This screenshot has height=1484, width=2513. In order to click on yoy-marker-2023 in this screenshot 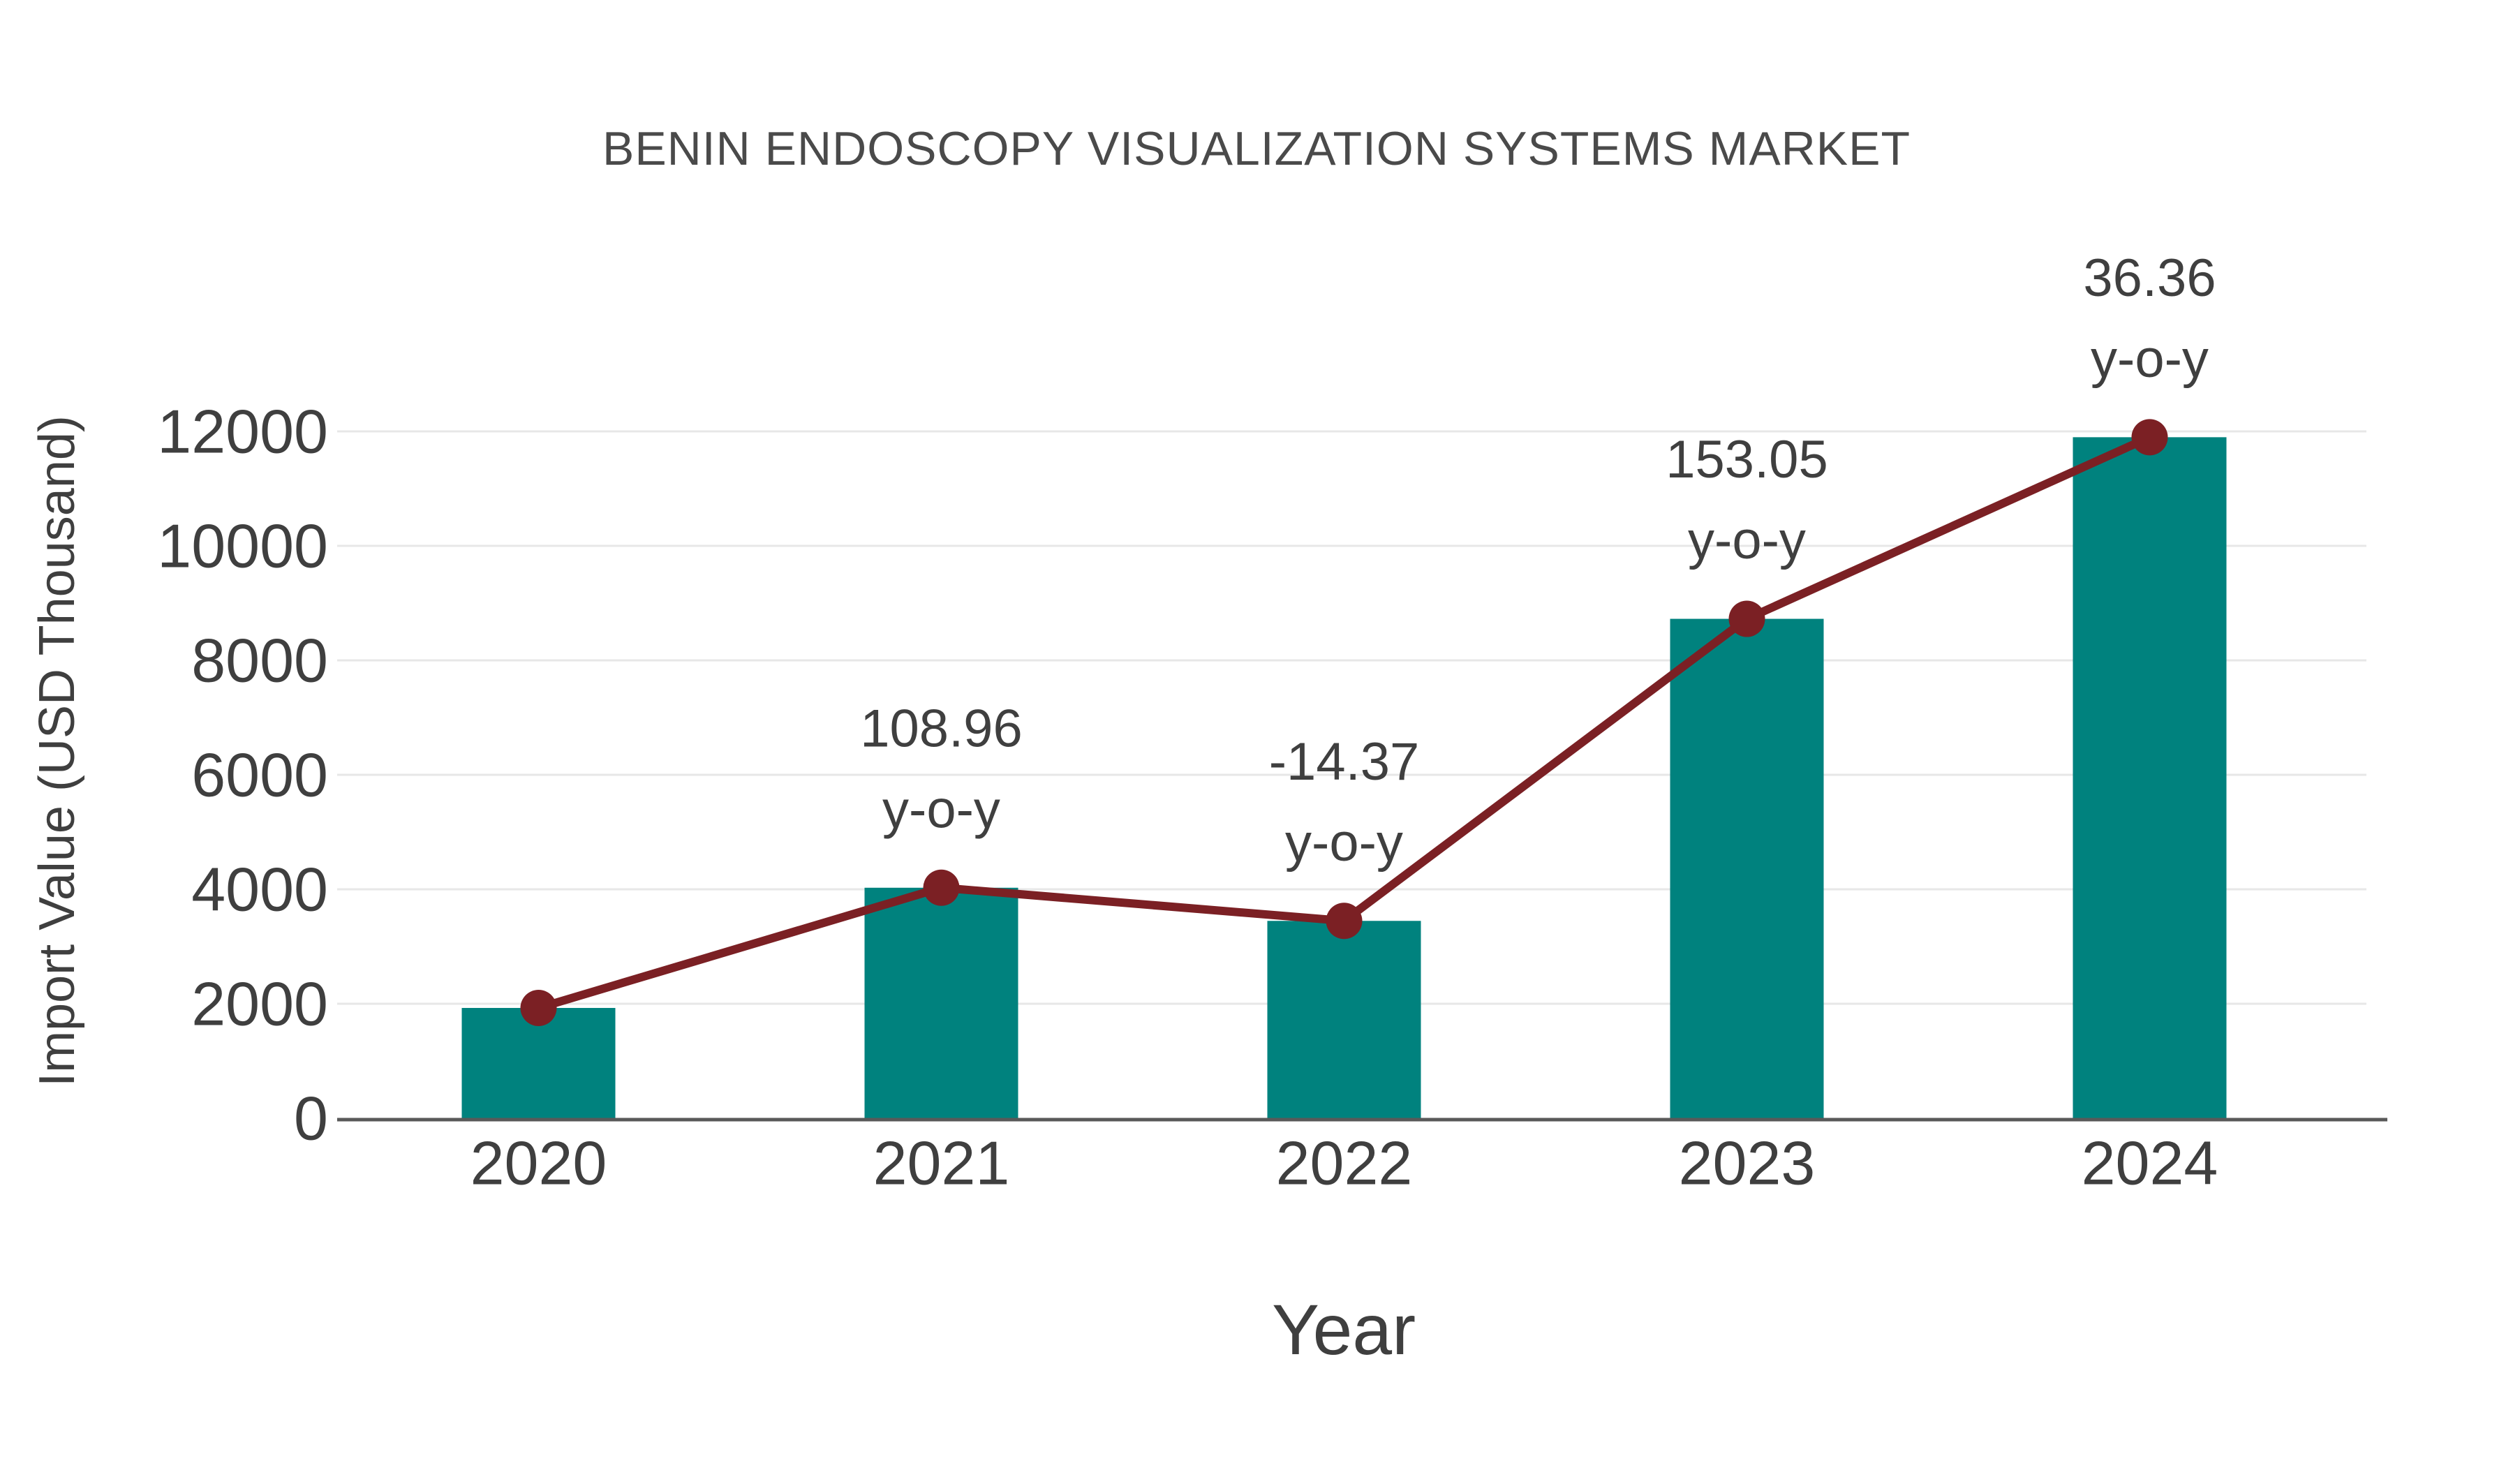, I will do `click(1746, 618)`.